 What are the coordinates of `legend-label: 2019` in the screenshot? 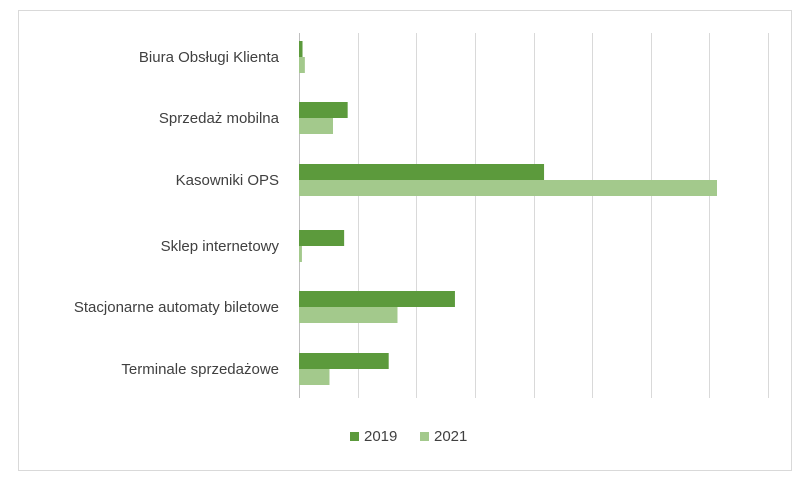 It's located at (380, 436).